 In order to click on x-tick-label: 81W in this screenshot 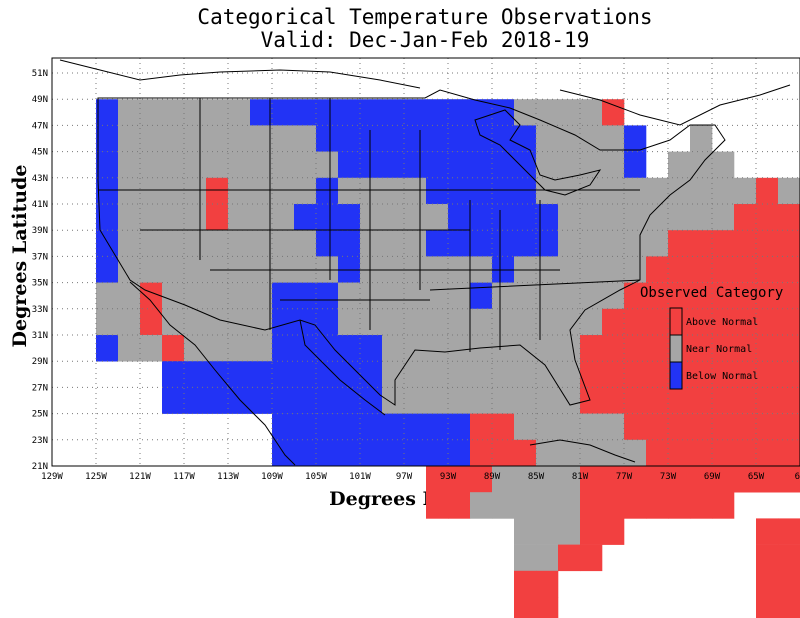, I will do `click(580, 477)`.